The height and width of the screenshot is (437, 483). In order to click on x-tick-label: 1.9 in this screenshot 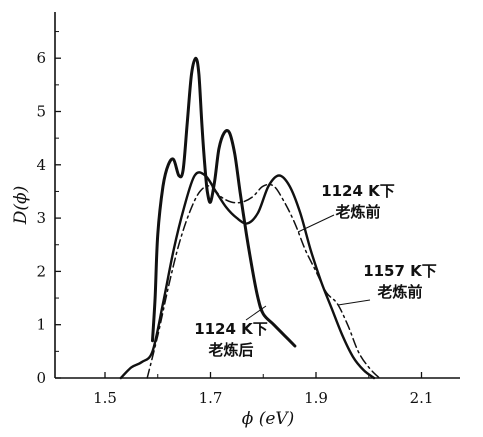, I will do `click(316, 398)`.